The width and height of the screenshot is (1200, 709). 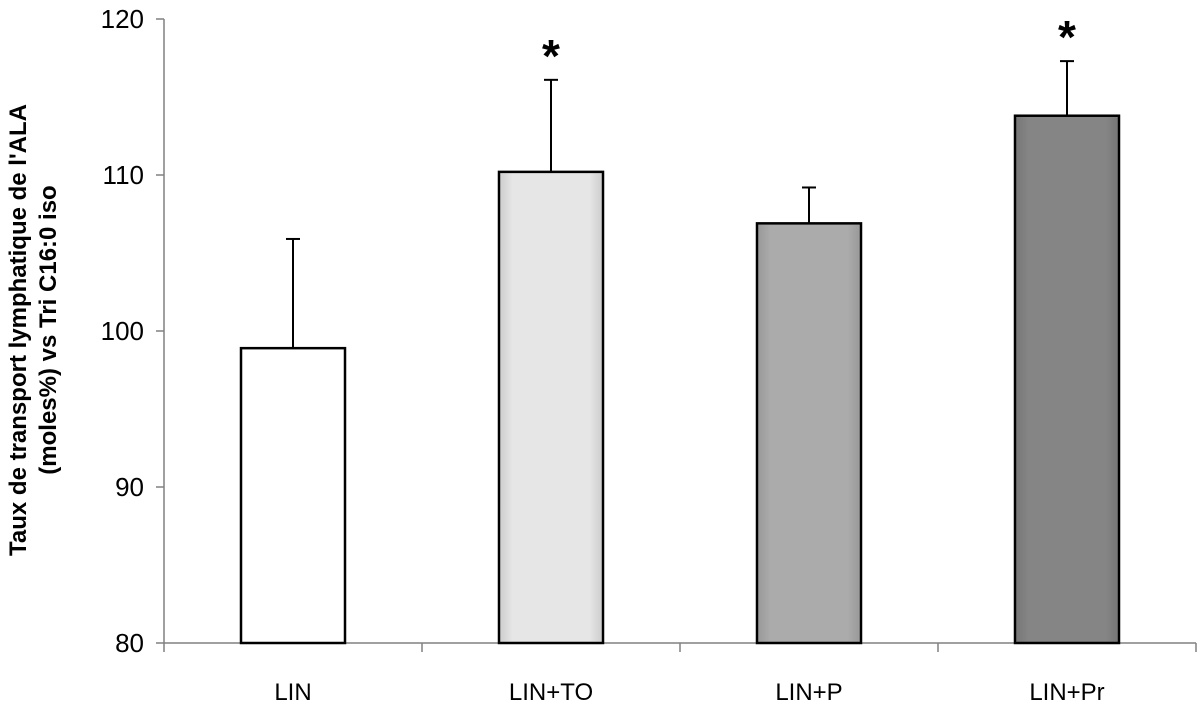 What do you see at coordinates (808, 692) in the screenshot?
I see `category-label: LIN+P` at bounding box center [808, 692].